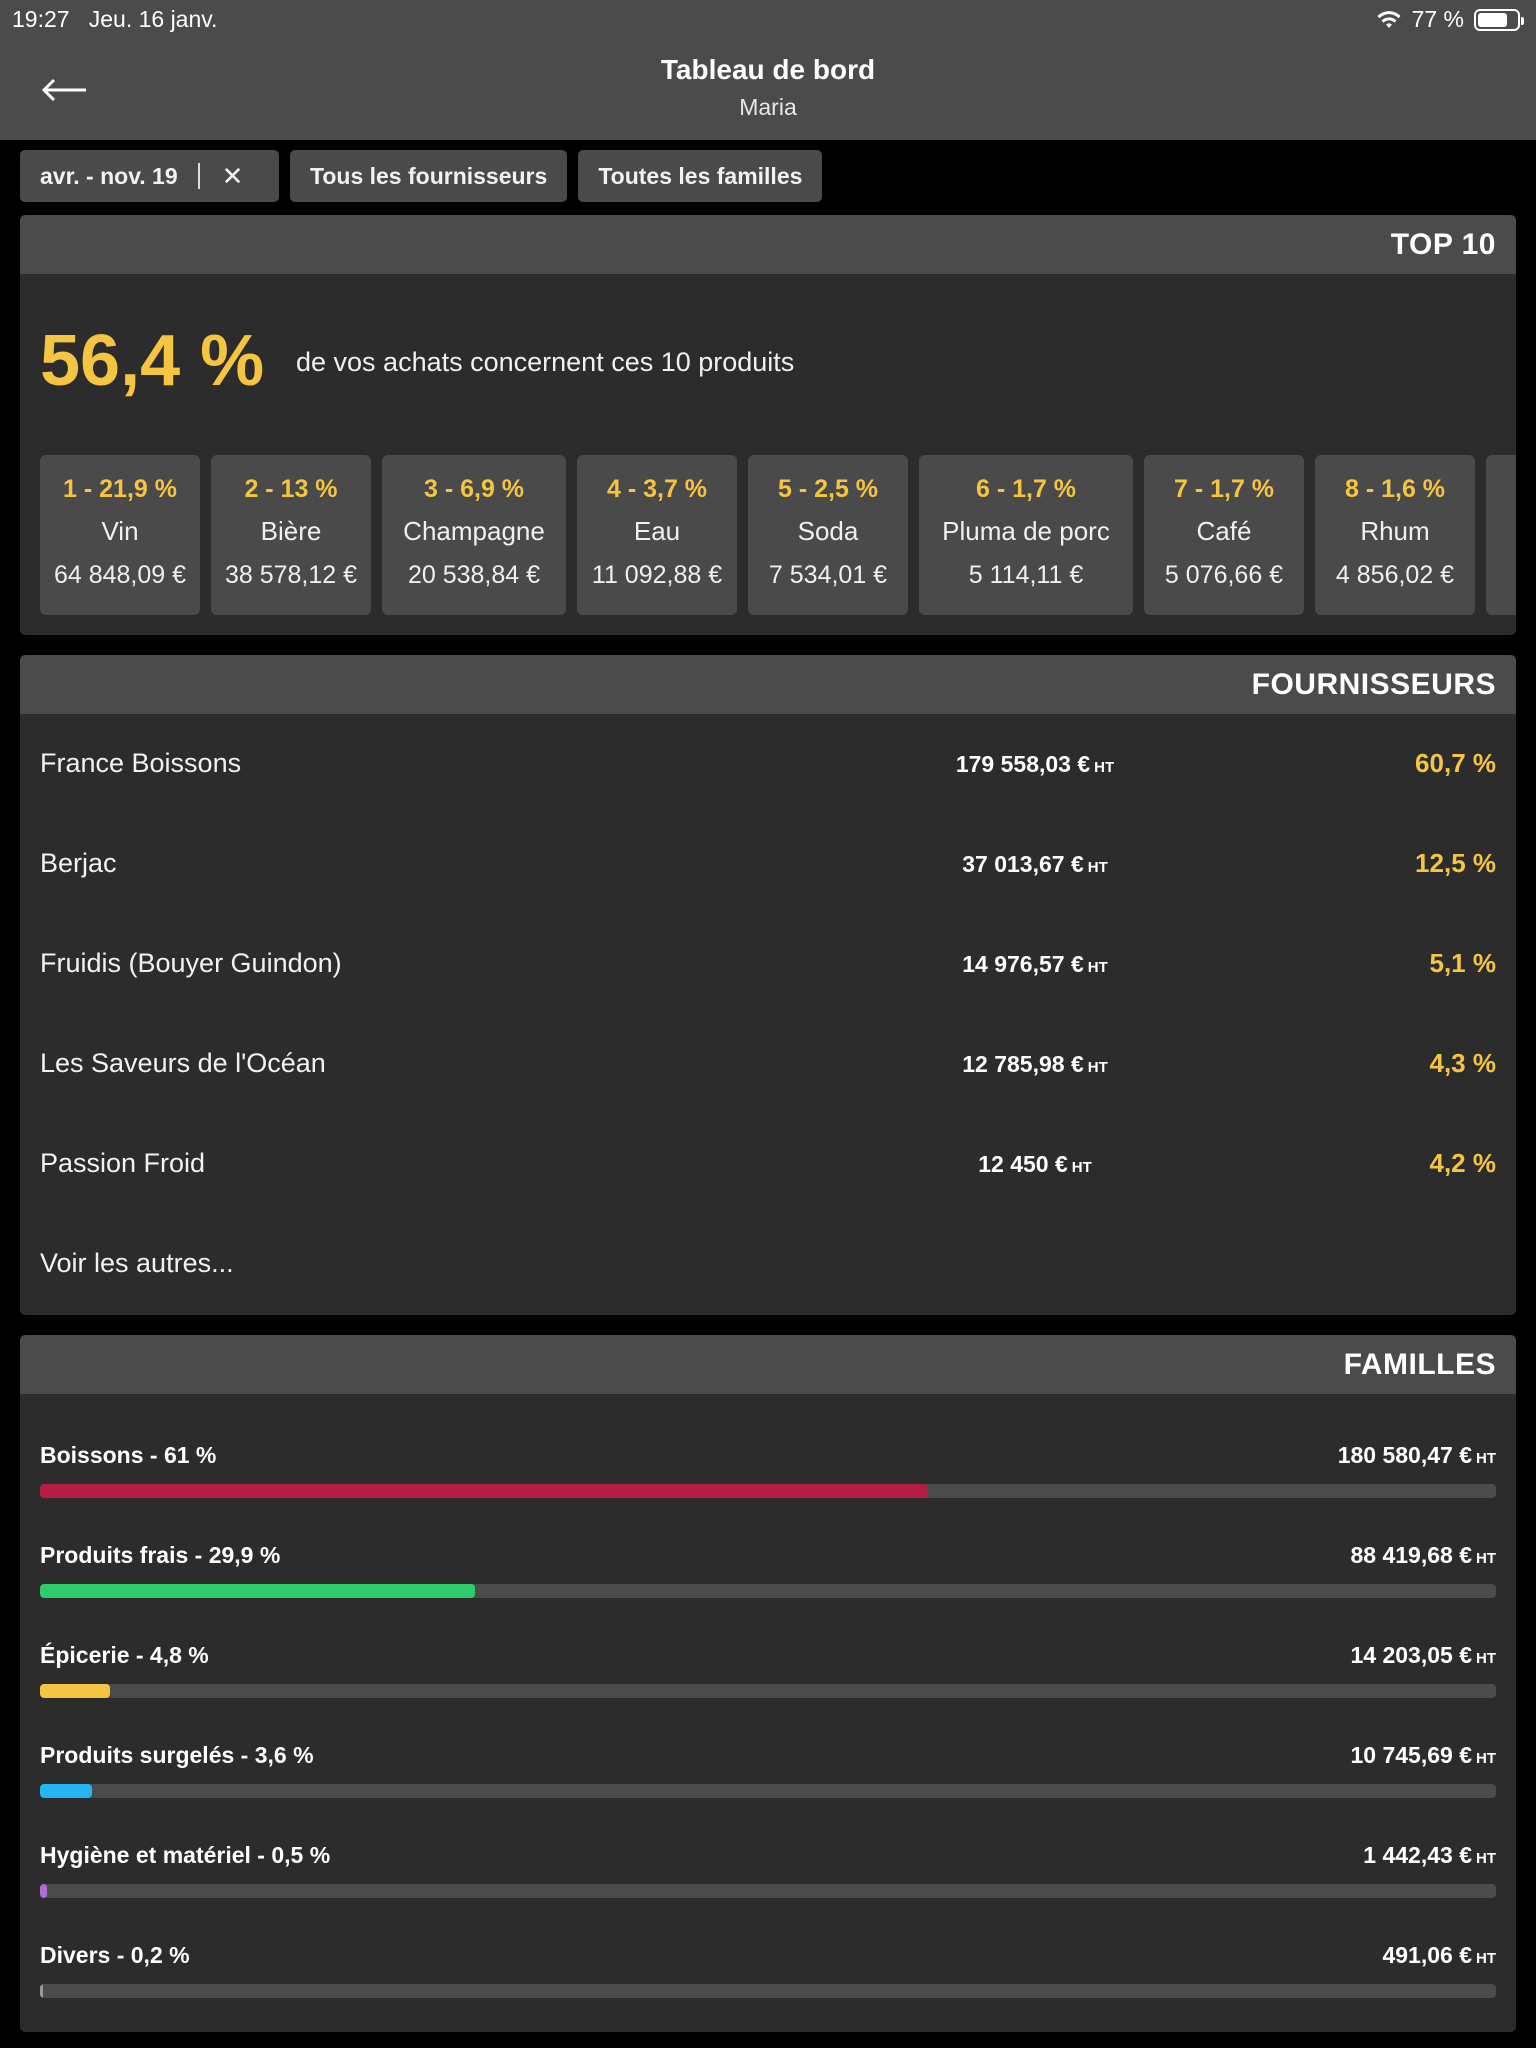 The image size is (1536, 2048). I want to click on amount-value: 14 203,05 €, so click(1411, 1655).